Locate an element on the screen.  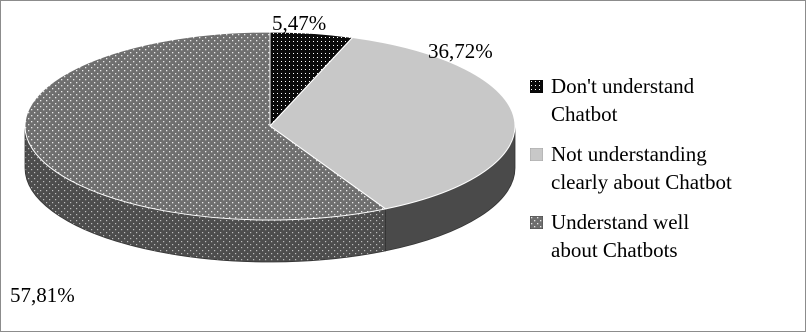
legend-item-not-clearly: Not understanding clearly about Chatbot is located at coordinates (665, 168).